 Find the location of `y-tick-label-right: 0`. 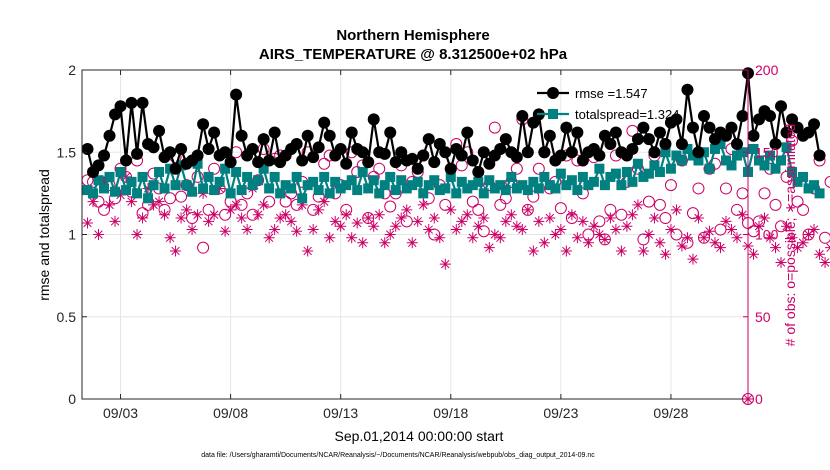

y-tick-label-right: 0 is located at coordinates (759, 399).